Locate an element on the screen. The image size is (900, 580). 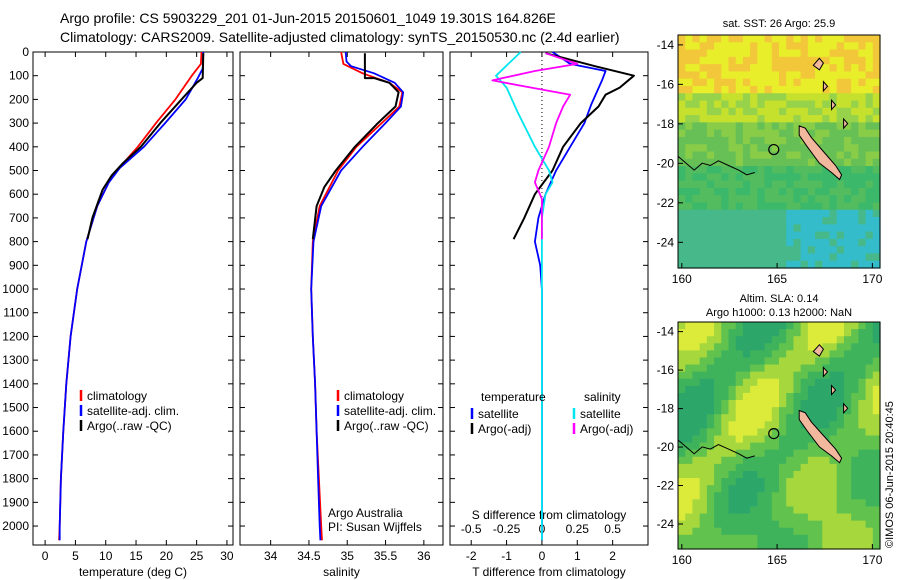
y-tick-label: 900 is located at coordinates (19, 265).